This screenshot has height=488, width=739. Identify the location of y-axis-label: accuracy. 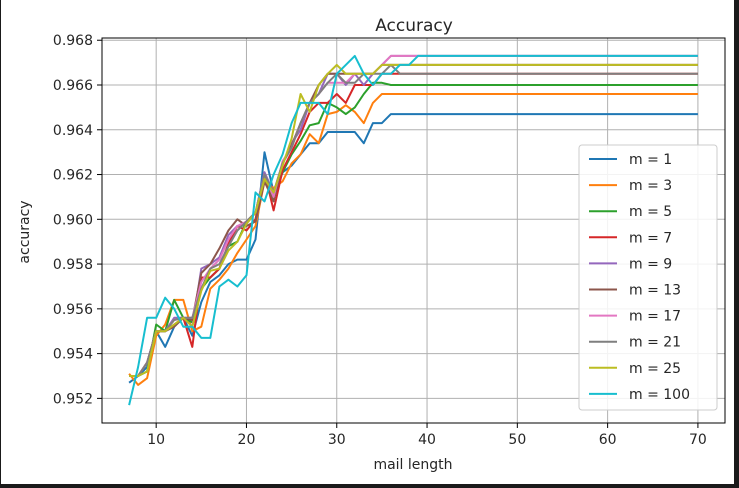
(25, 231).